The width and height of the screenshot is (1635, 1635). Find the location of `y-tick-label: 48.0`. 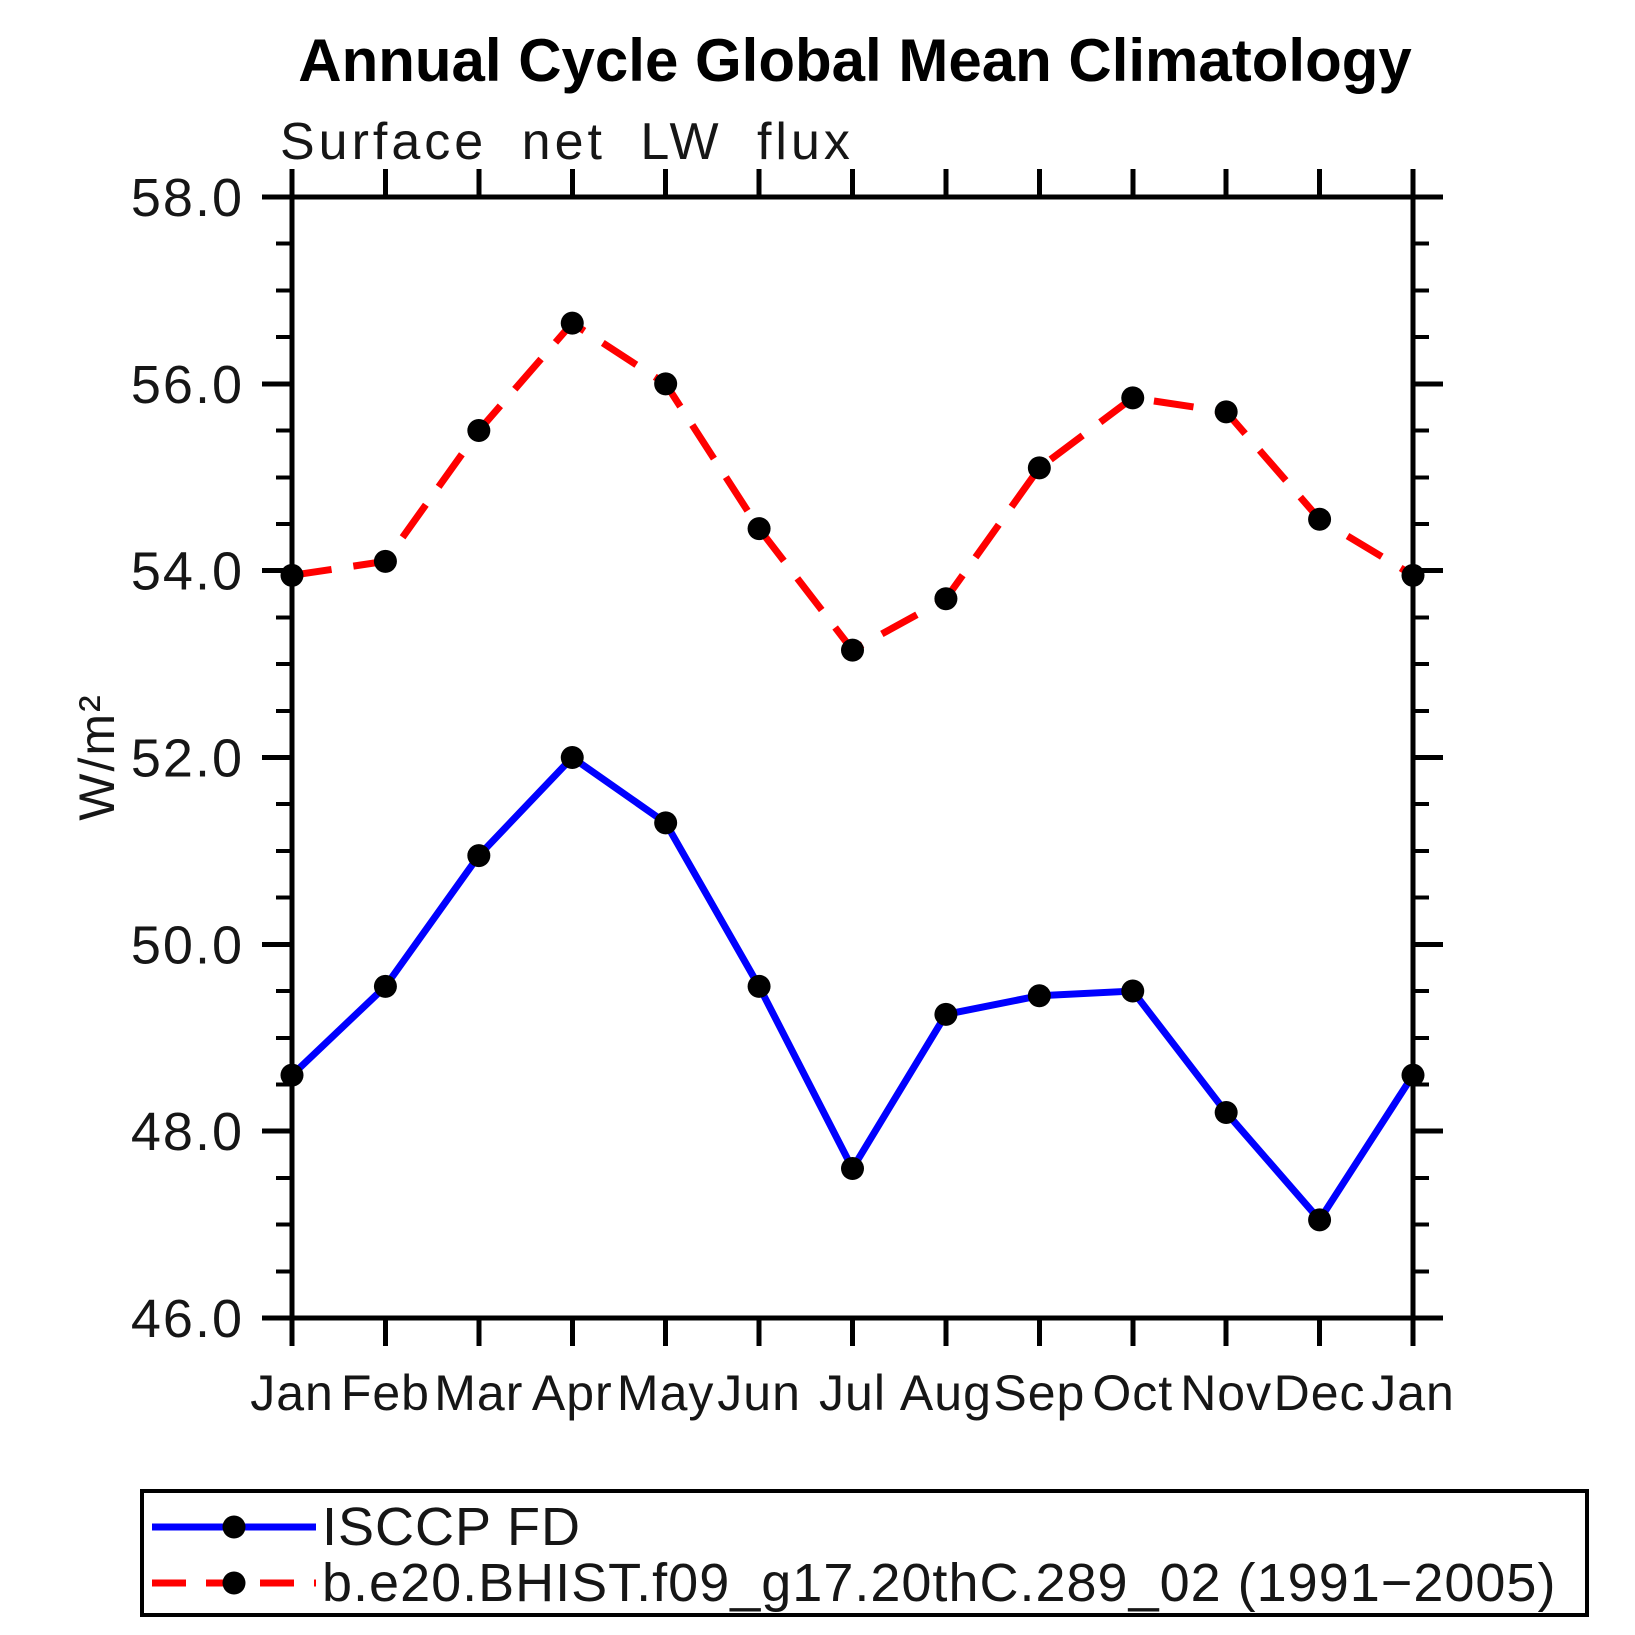

y-tick-label: 48.0 is located at coordinates (187, 1132).